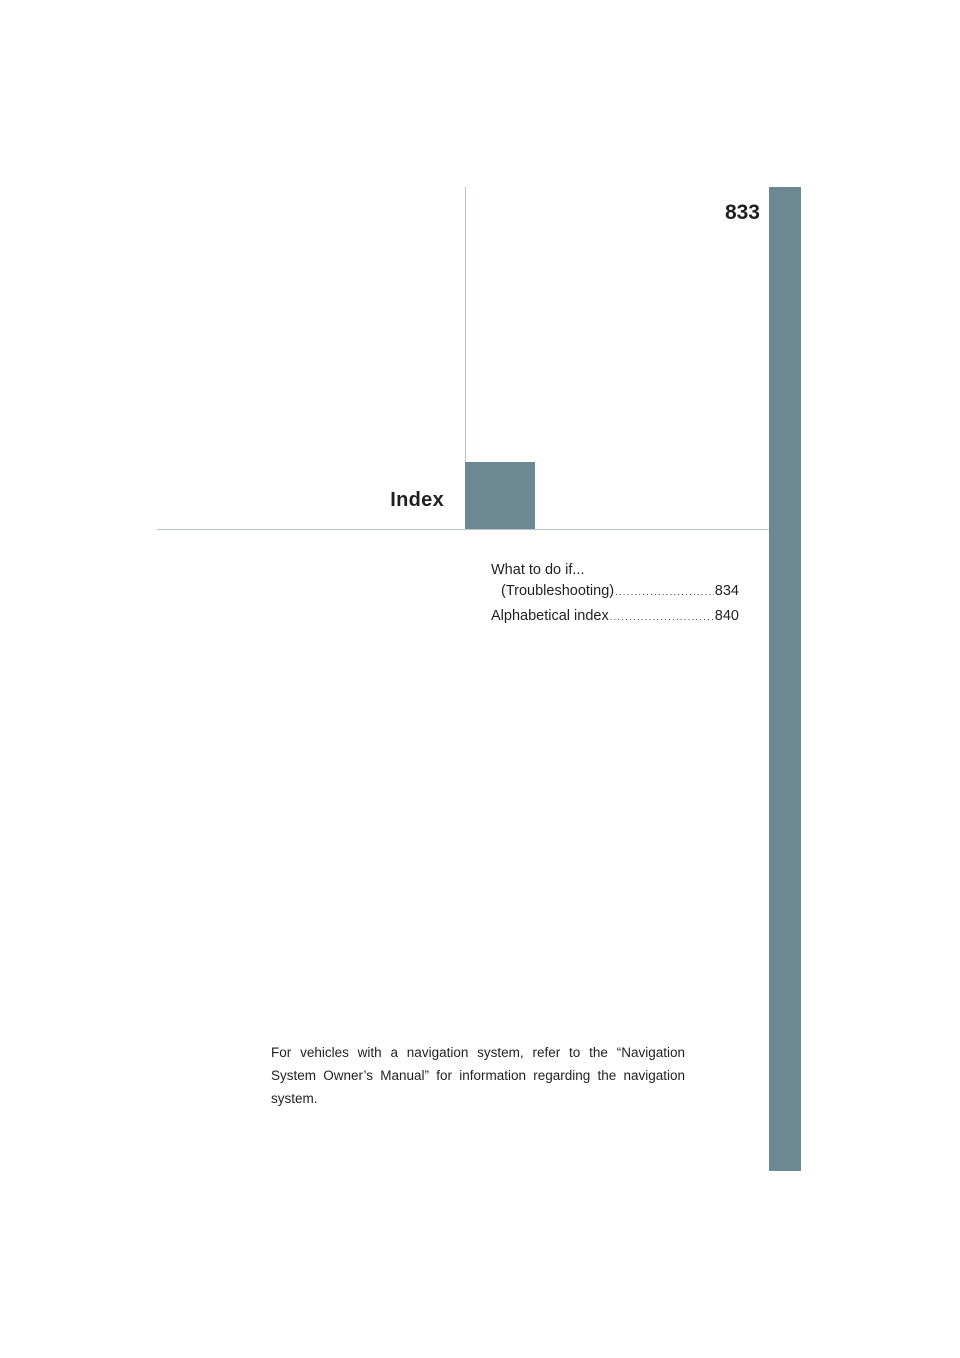 The image size is (960, 1358). I want to click on section-marker-block, so click(500, 496).